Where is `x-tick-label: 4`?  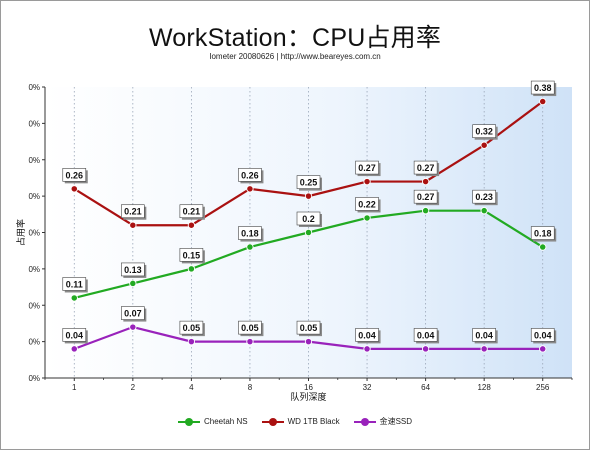
x-tick-label: 4 is located at coordinates (191, 387).